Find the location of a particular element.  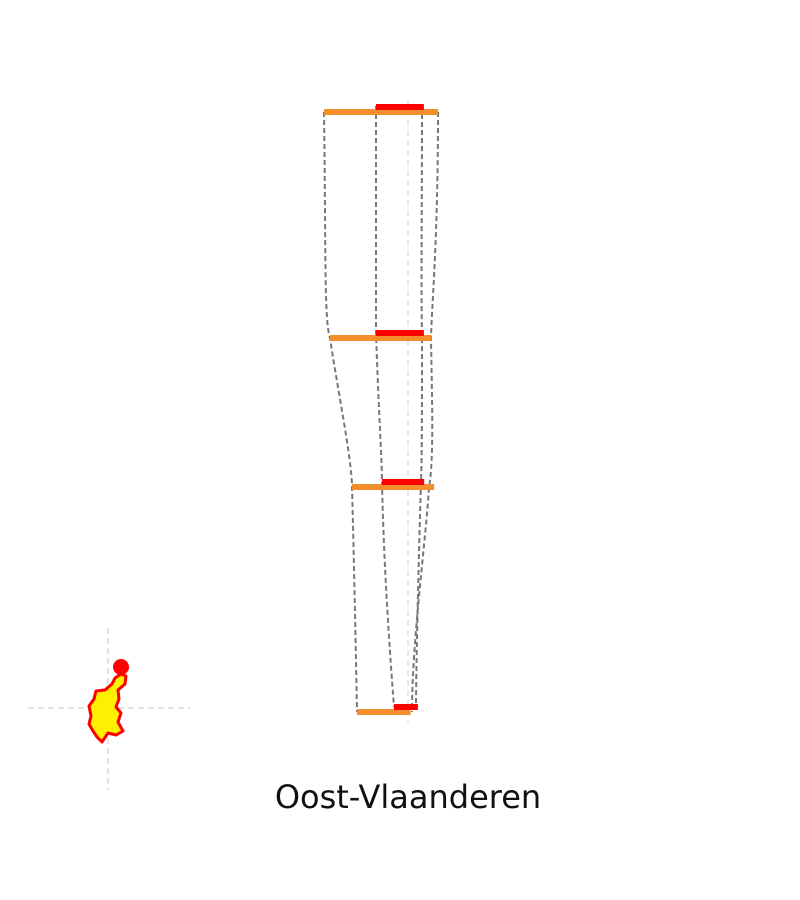

region-locator-map is located at coordinates (109, 709).